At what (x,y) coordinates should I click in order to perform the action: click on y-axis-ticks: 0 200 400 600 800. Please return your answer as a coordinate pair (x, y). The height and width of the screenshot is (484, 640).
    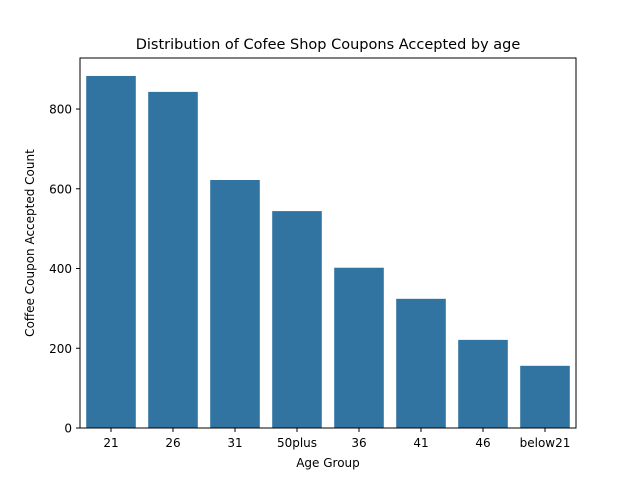
    Looking at the image, I should click on (64, 269).